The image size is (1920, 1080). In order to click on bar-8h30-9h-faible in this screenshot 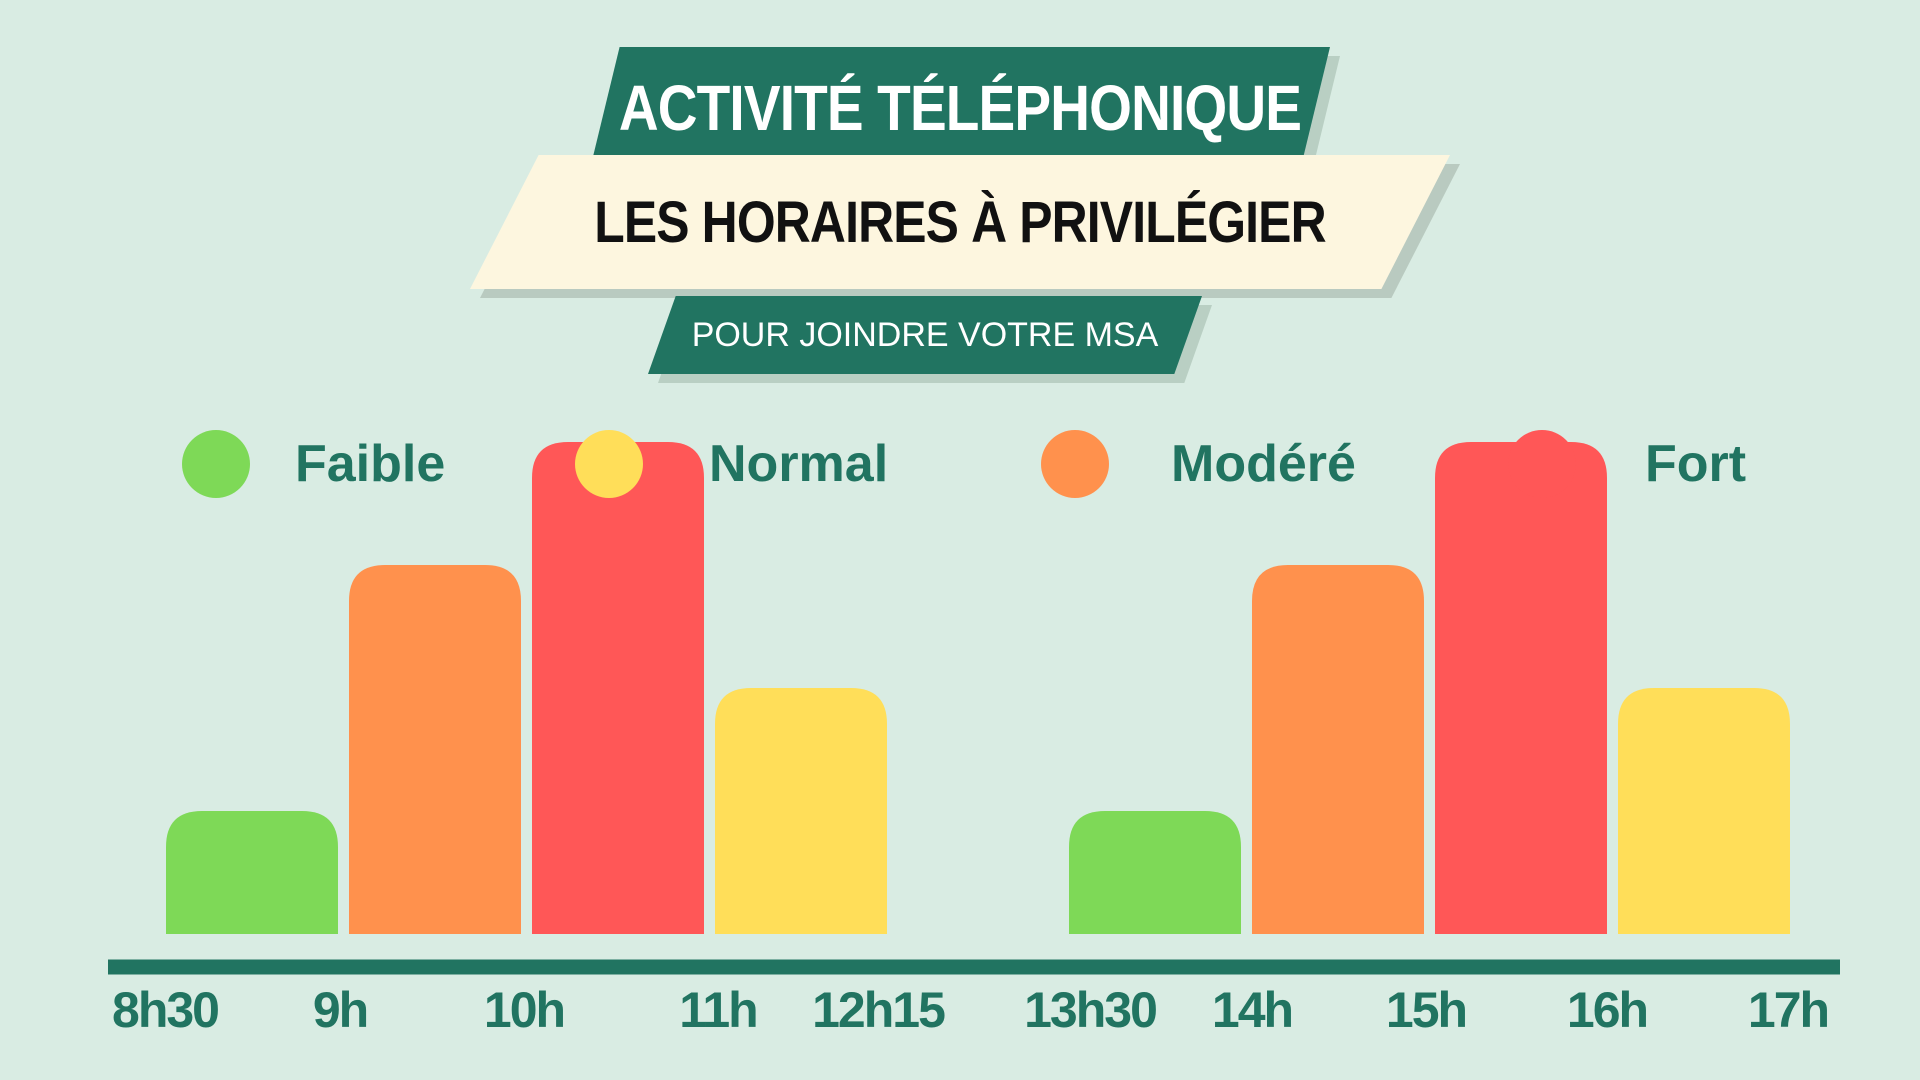, I will do `click(252, 872)`.